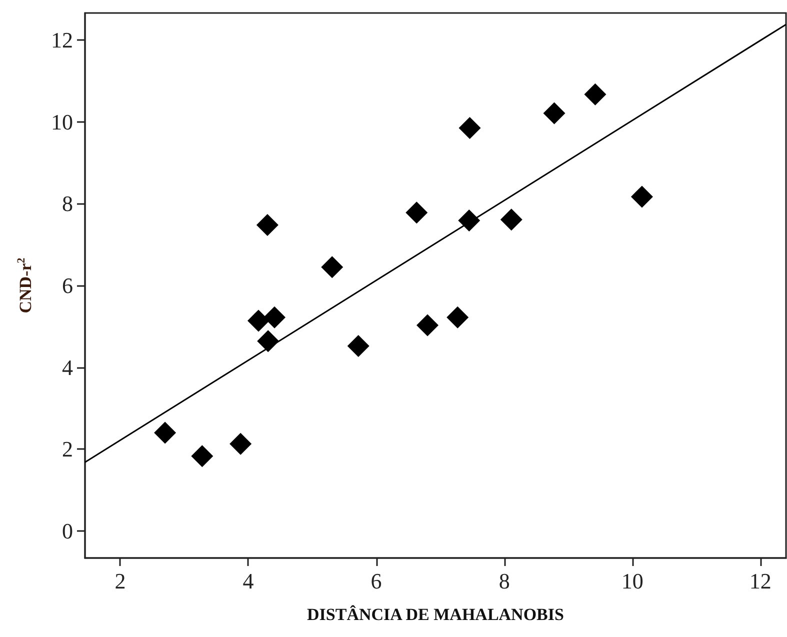 This screenshot has height=637, width=787. Describe the element at coordinates (67, 203) in the screenshot. I see `y-tick-label: 8` at that location.